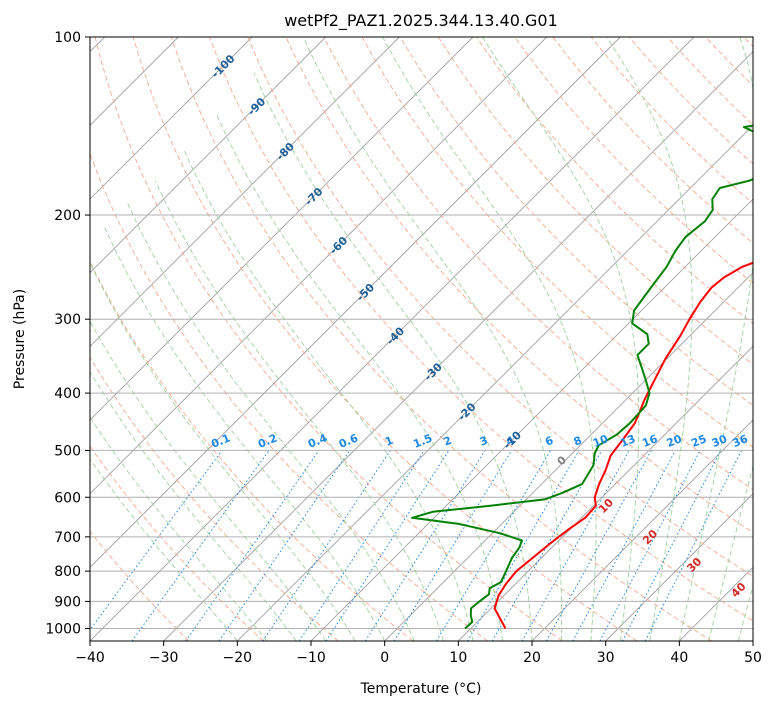  What do you see at coordinates (627, 441) in the screenshot?
I see `mixing-ratio-label: 13` at bounding box center [627, 441].